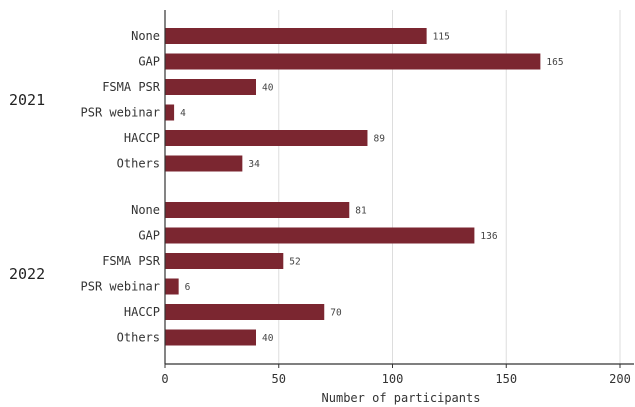 This screenshot has height=407, width=635. What do you see at coordinates (401, 398) in the screenshot?
I see `x-axis-title: Number of participants` at bounding box center [401, 398].